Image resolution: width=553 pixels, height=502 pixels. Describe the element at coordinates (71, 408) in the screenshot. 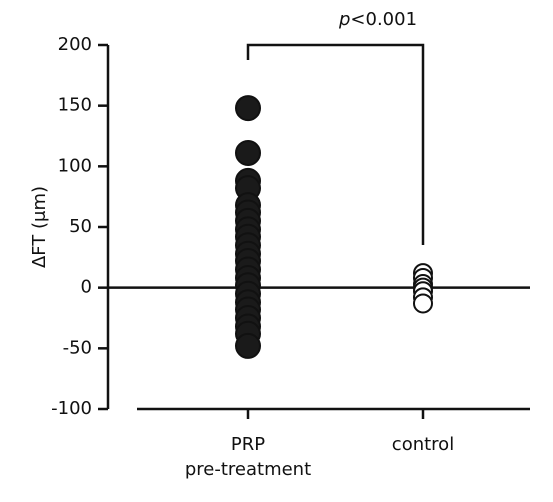

I see `y-tick-label: -100` at that location.